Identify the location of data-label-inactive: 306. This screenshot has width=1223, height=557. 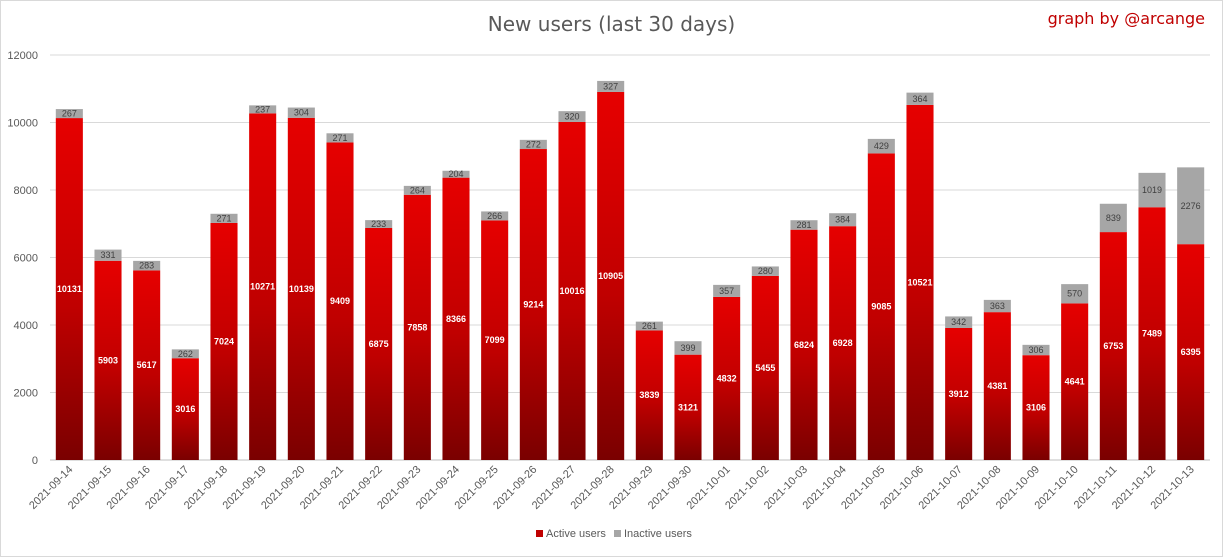
(1035, 350).